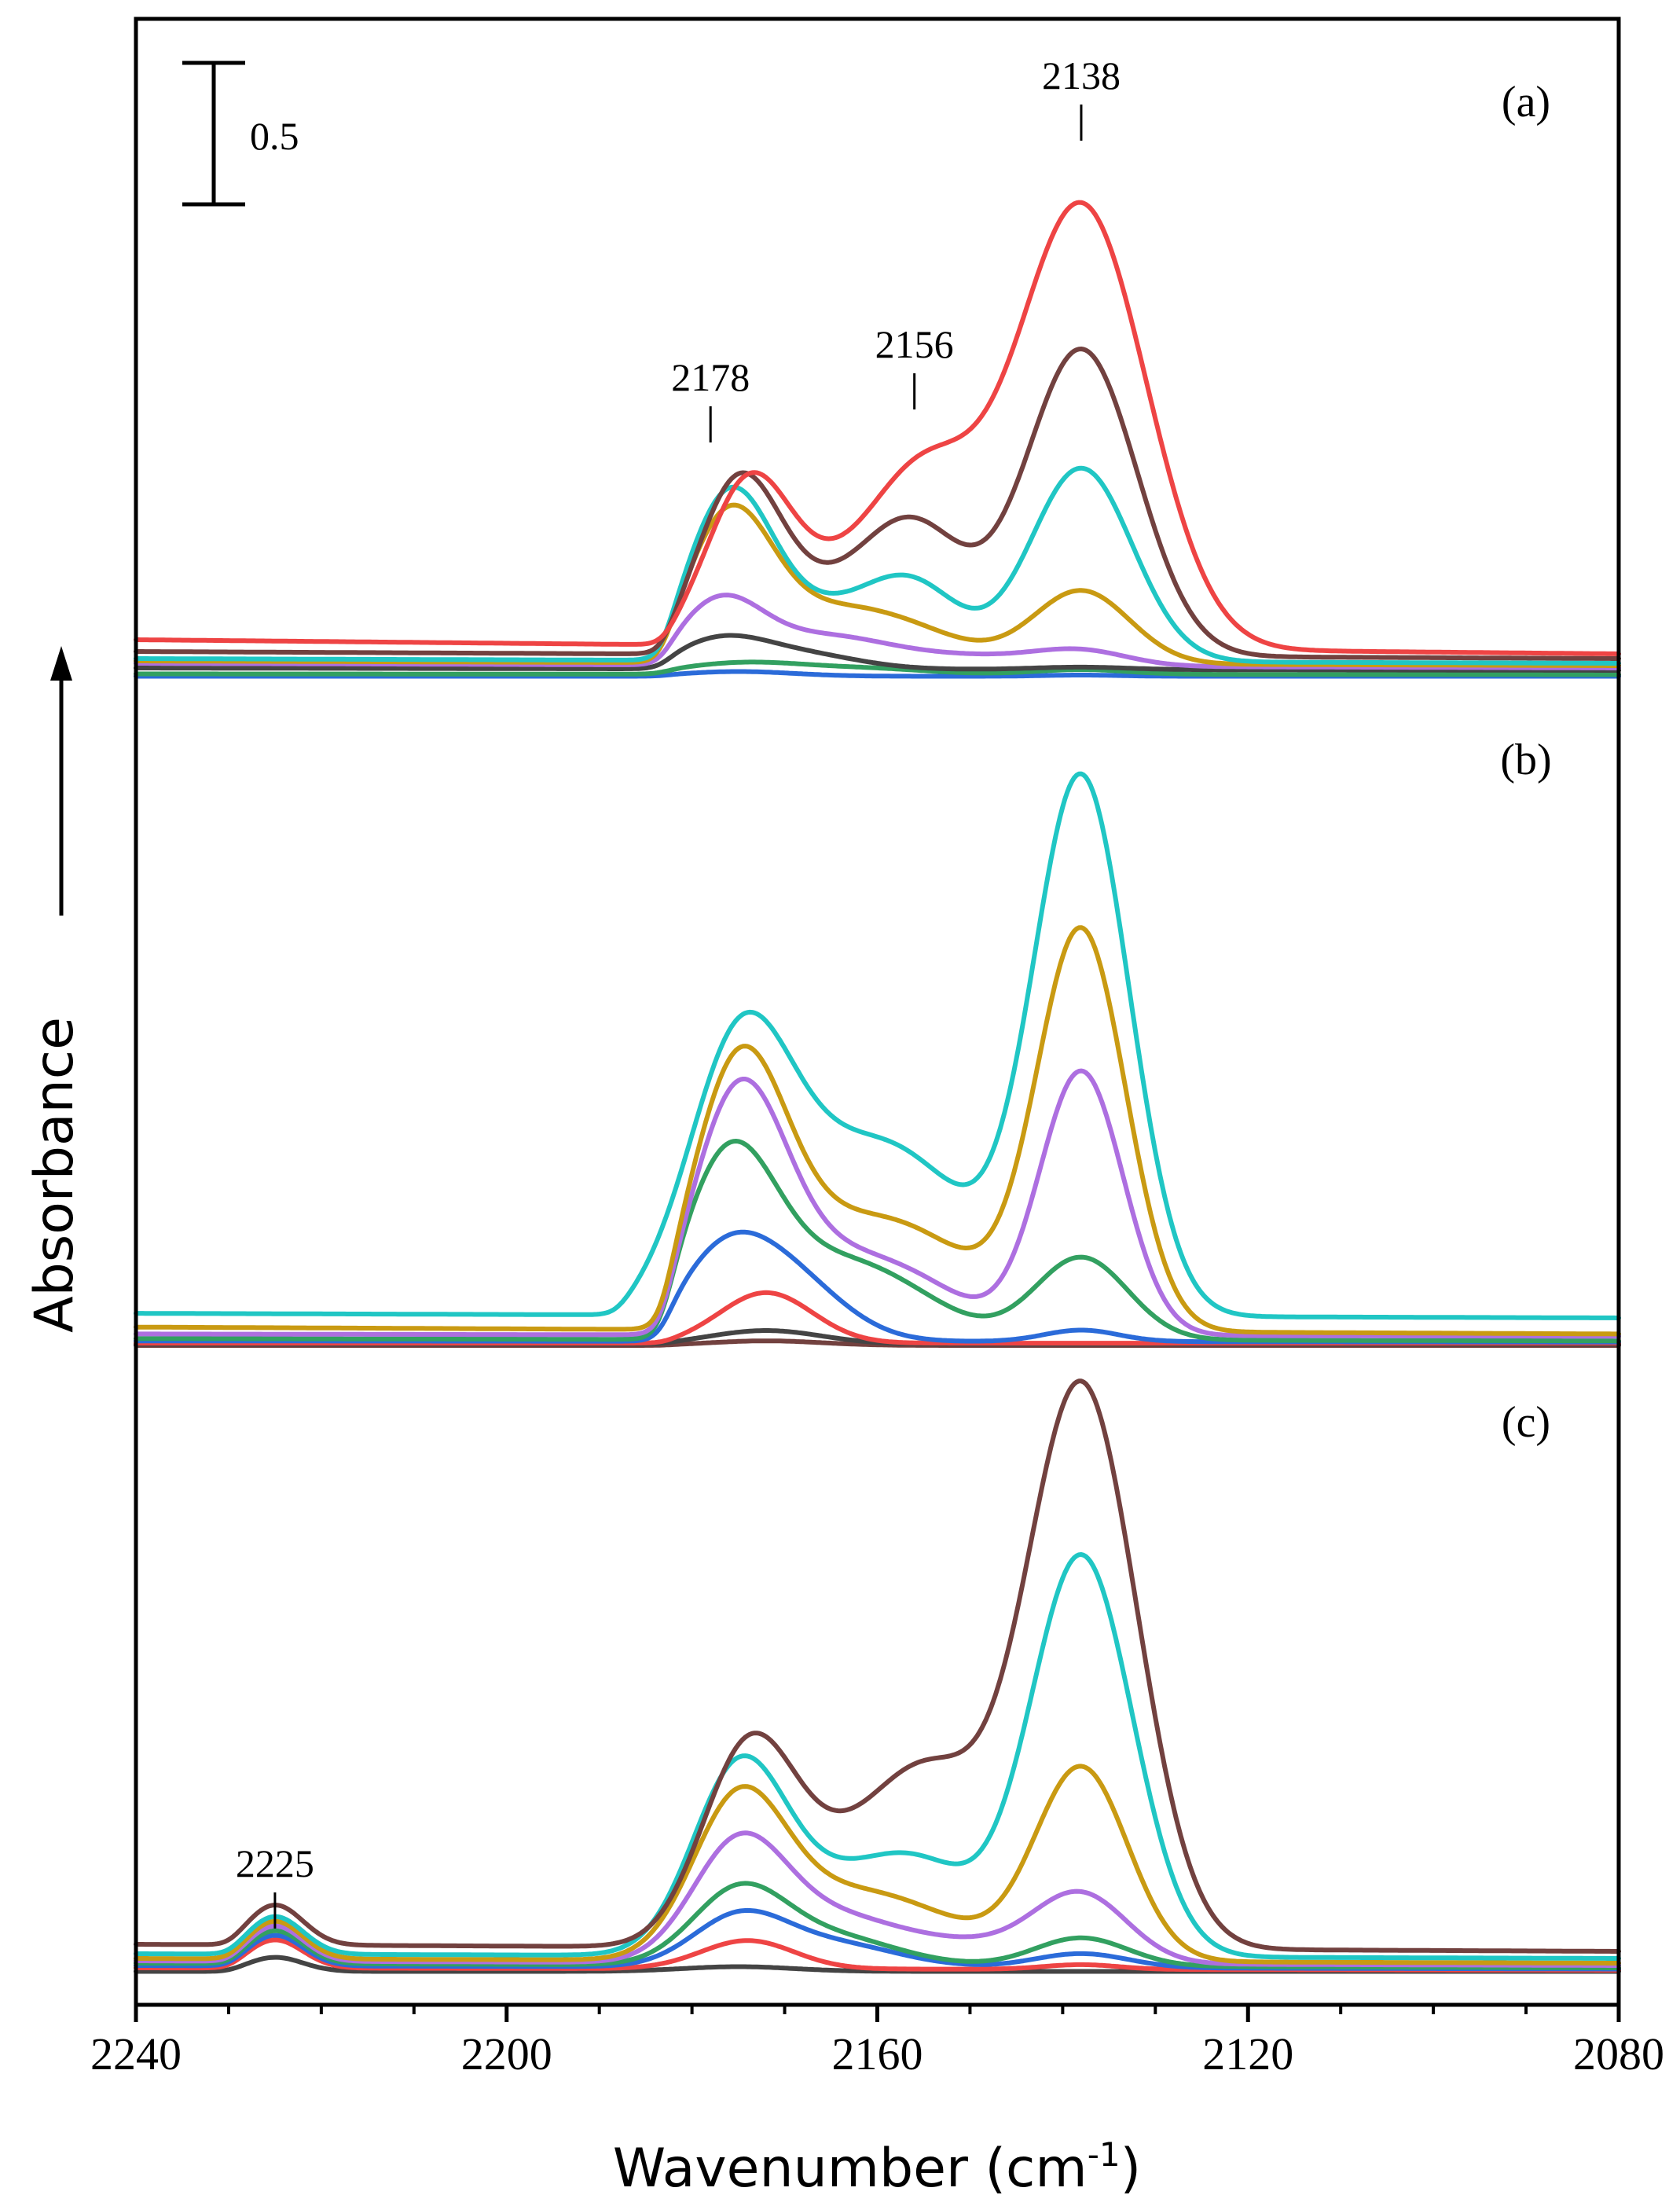 Image resolution: width=1680 pixels, height=2206 pixels. Describe the element at coordinates (877, 668) in the screenshot. I see `series-line-a2` at that location.